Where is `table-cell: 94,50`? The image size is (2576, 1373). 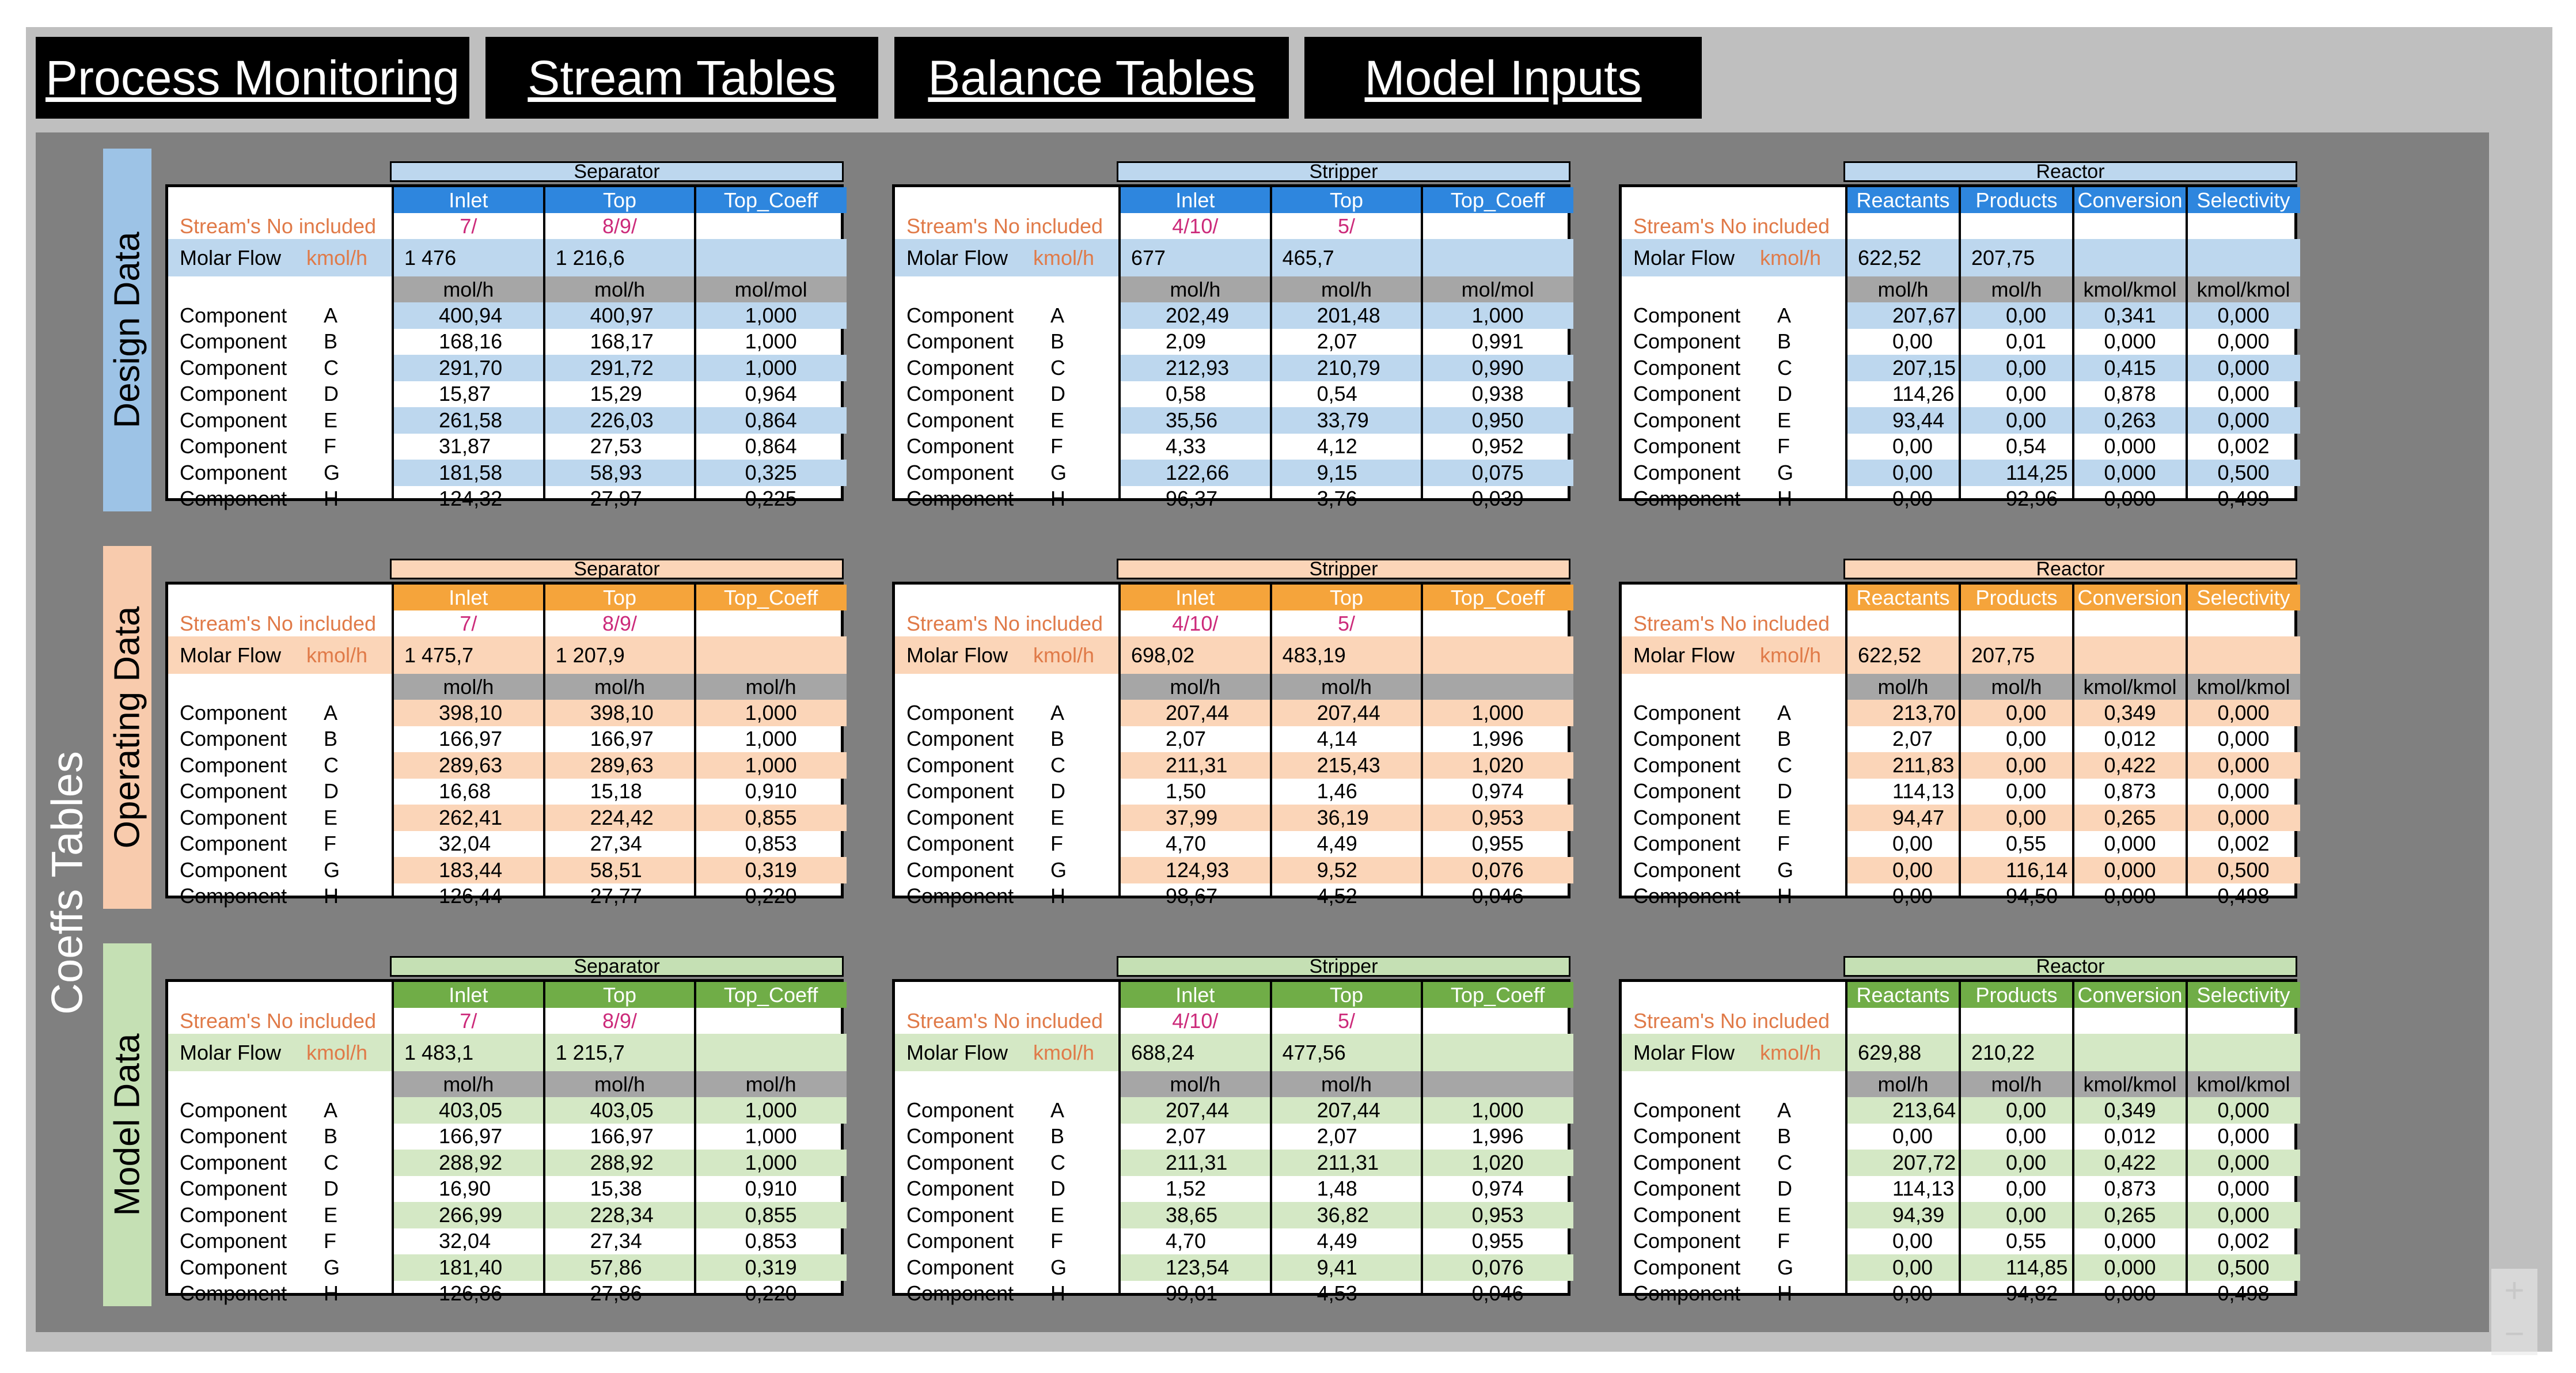
table-cell: 94,50 is located at coordinates (2032, 896).